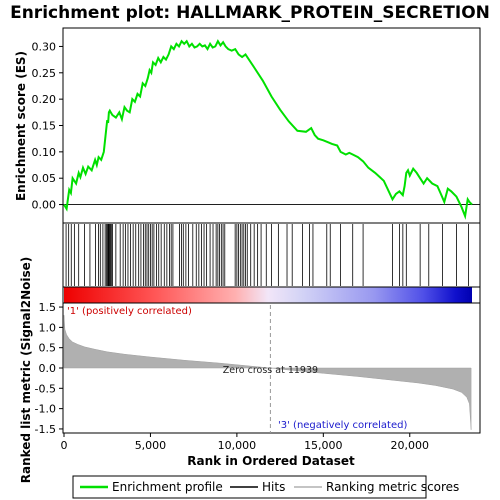 Image resolution: width=500 pixels, height=500 pixels. I want to click on legend-label-metric: Ranking metric scores, so click(392, 487).